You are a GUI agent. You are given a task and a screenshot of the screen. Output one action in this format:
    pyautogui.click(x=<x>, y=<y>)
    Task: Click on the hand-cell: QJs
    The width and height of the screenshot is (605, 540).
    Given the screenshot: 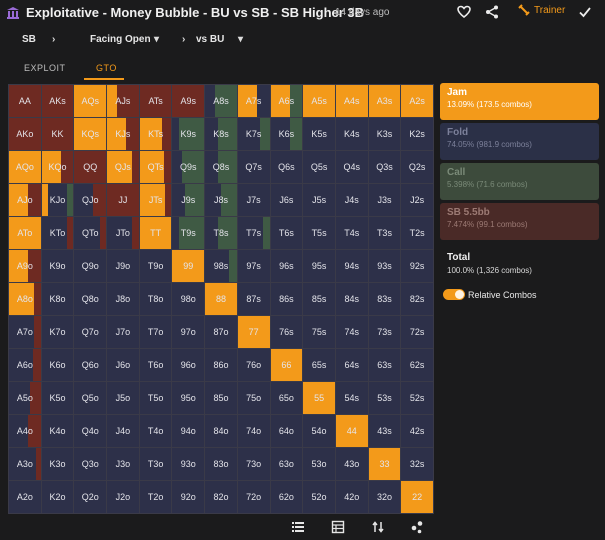 What is the action you would take?
    pyautogui.click(x=123, y=167)
    